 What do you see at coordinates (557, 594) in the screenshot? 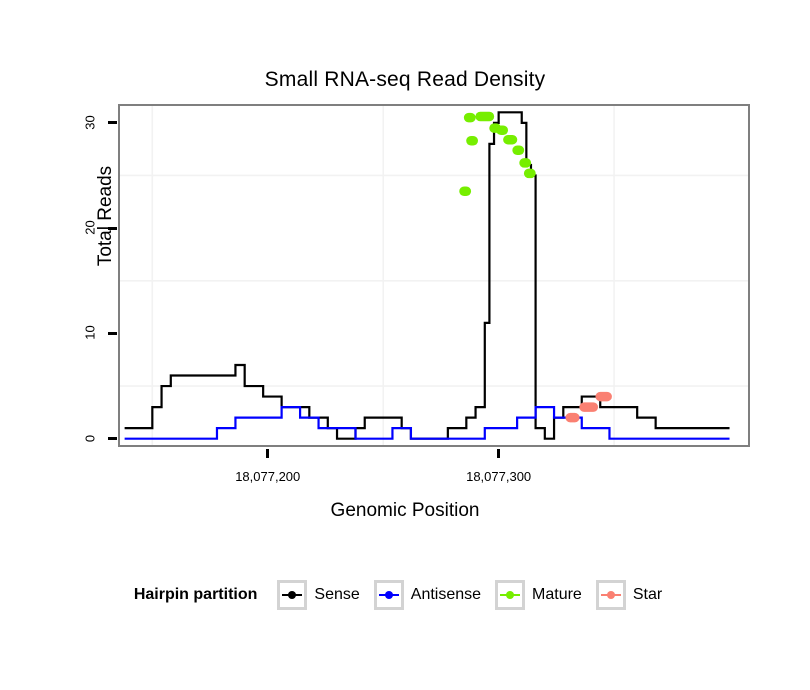
I see `legend-label: Mature` at bounding box center [557, 594].